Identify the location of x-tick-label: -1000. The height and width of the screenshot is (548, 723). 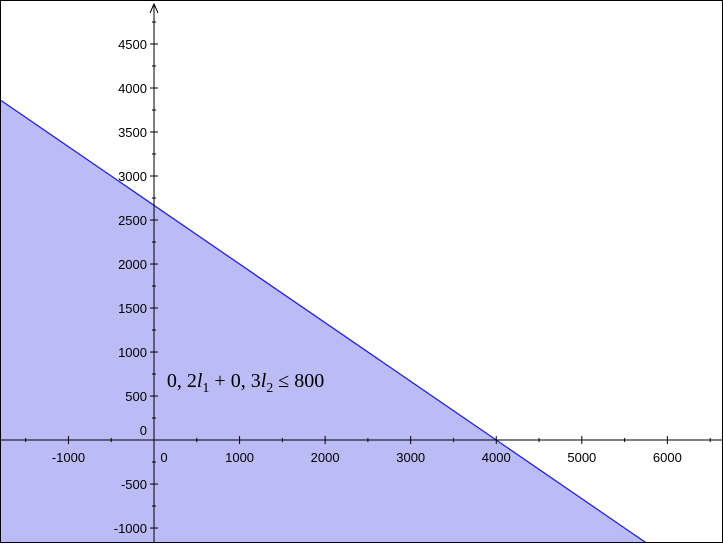
(68, 457).